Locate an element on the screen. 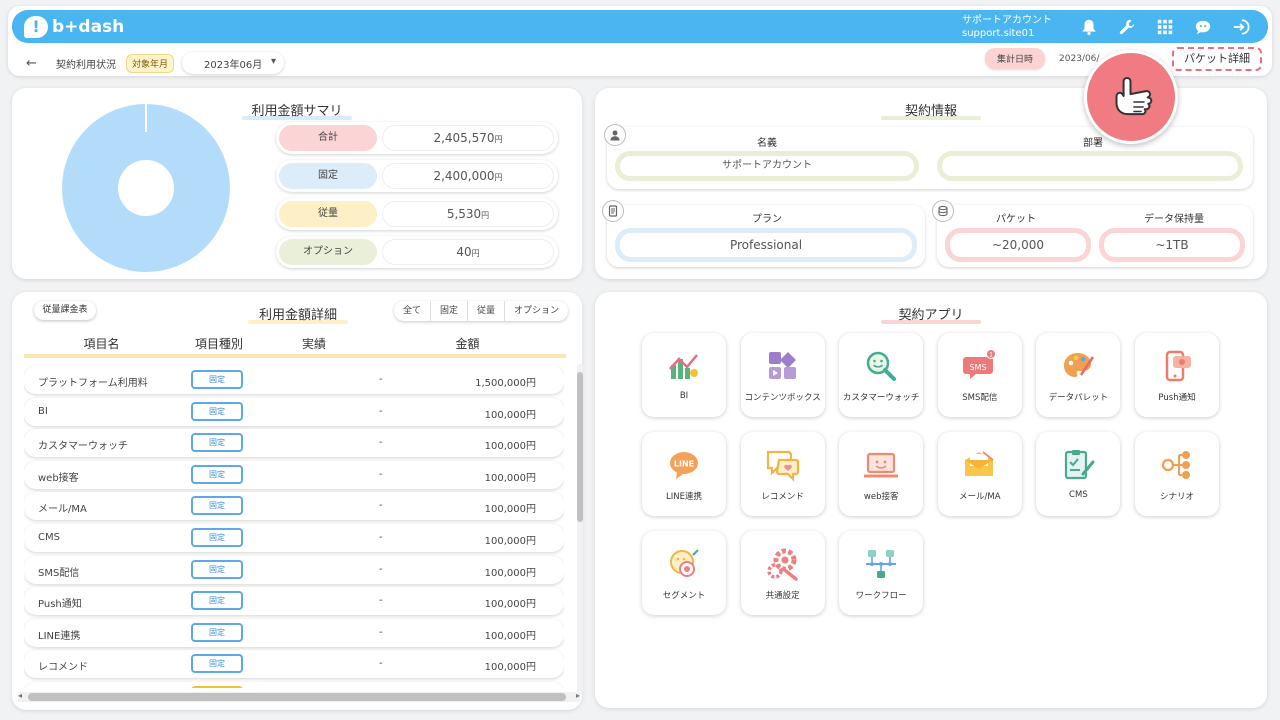 This screenshot has height=720, width=1280. summary-amount: 40 is located at coordinates (464, 252).